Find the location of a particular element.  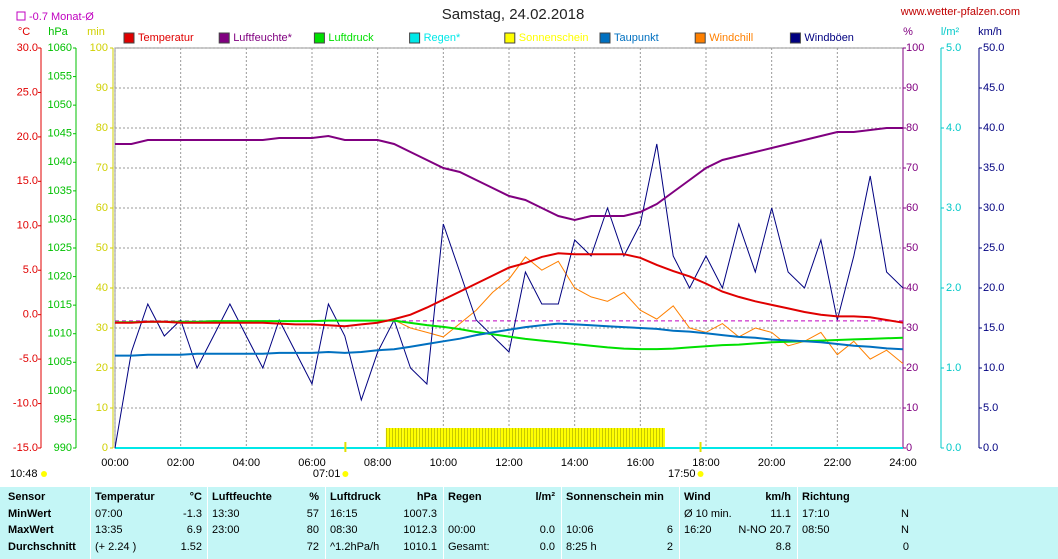

y-tick-label: 30.0 is located at coordinates (993, 208).